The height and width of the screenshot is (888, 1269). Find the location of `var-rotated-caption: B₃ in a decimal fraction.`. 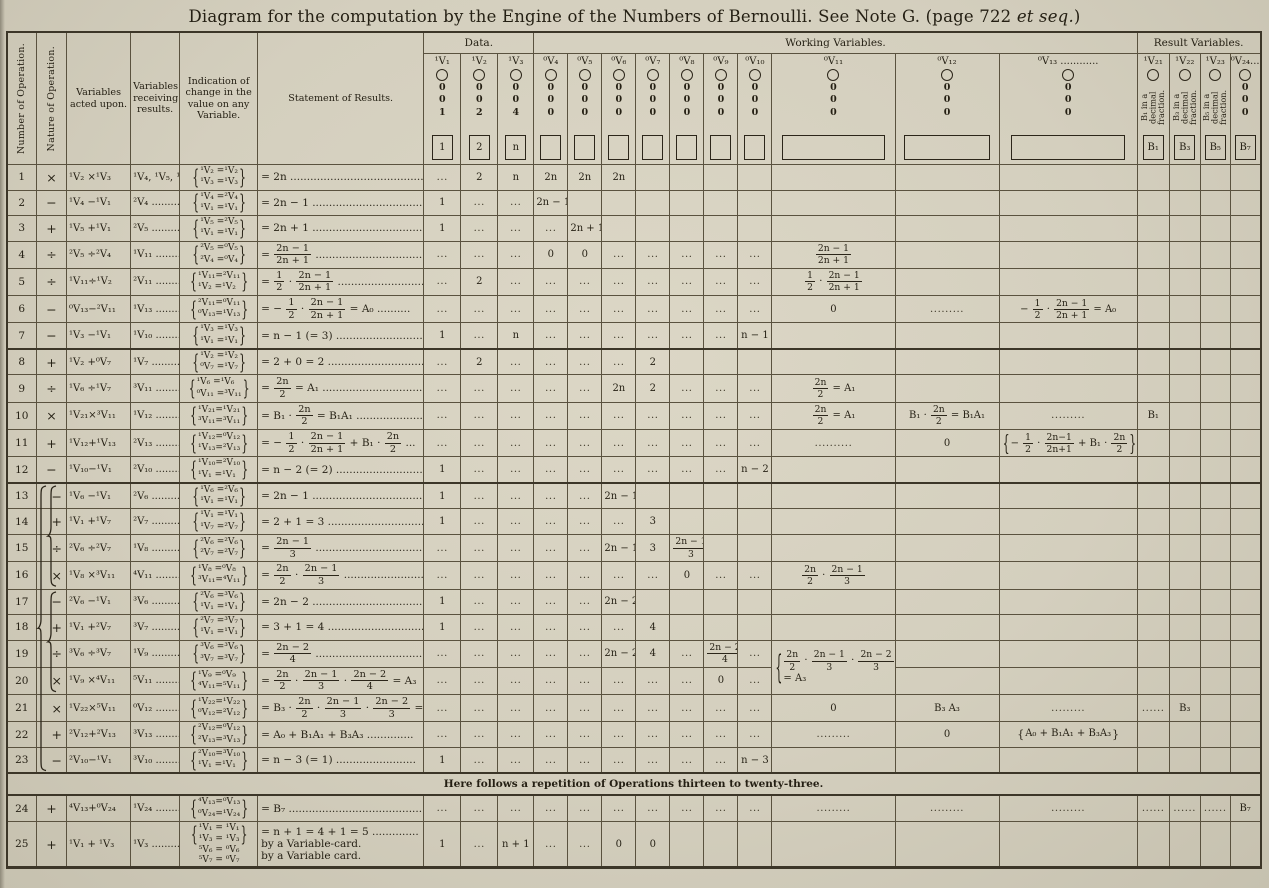

var-rotated-caption: B₃ in a decimal fraction. is located at coordinates (1184, 107).